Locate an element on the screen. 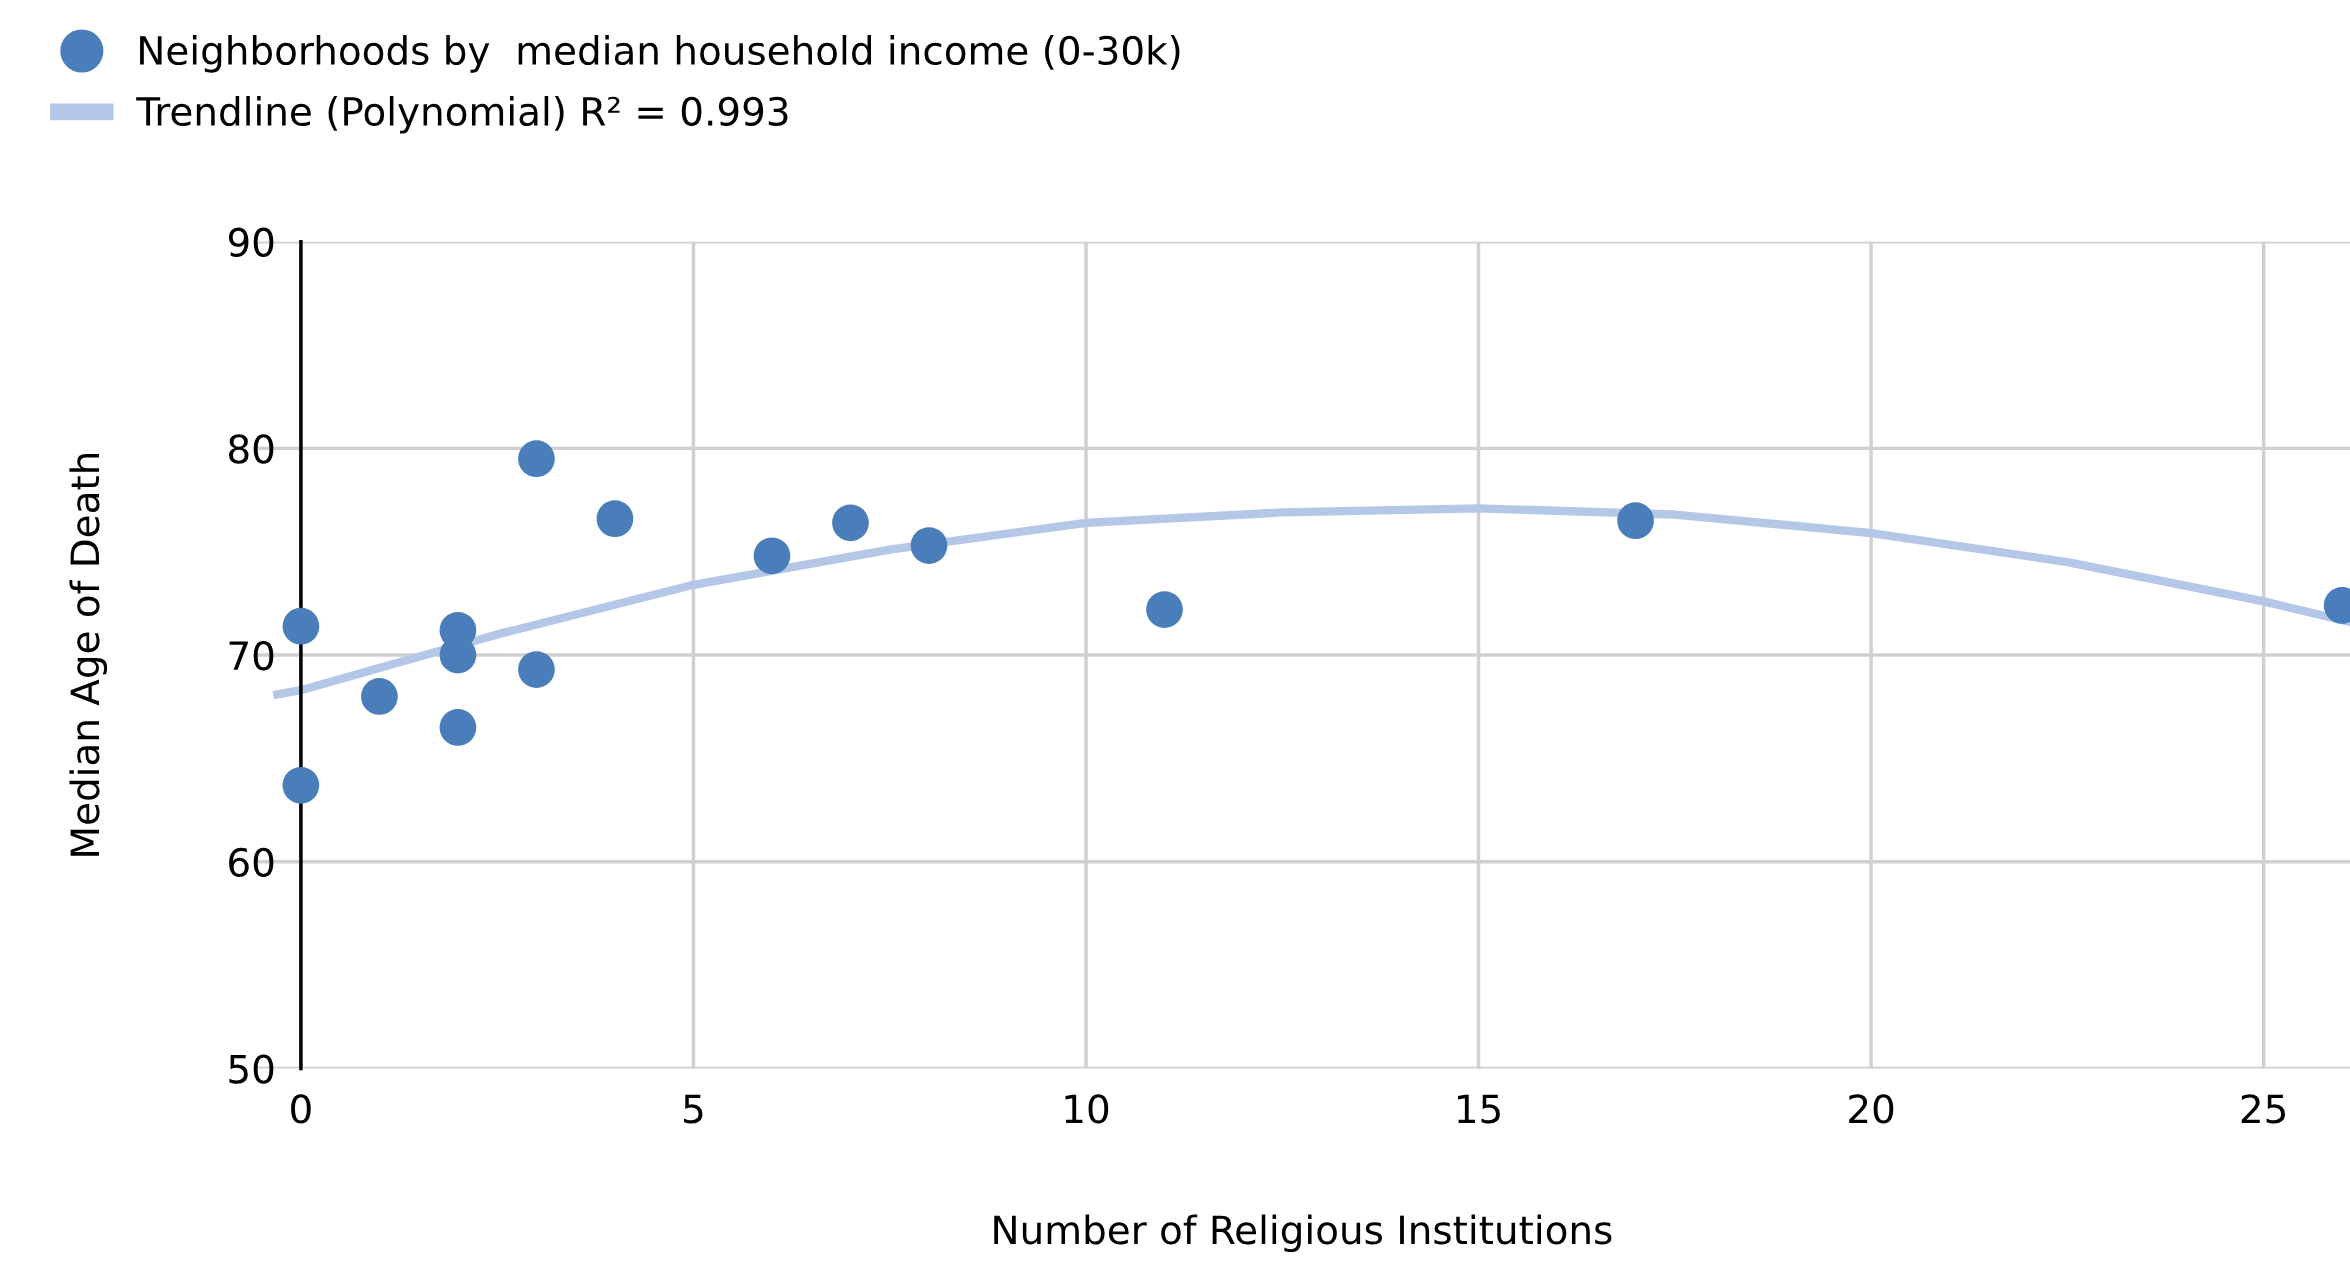  y-tick-label: 70 is located at coordinates (251, 655).